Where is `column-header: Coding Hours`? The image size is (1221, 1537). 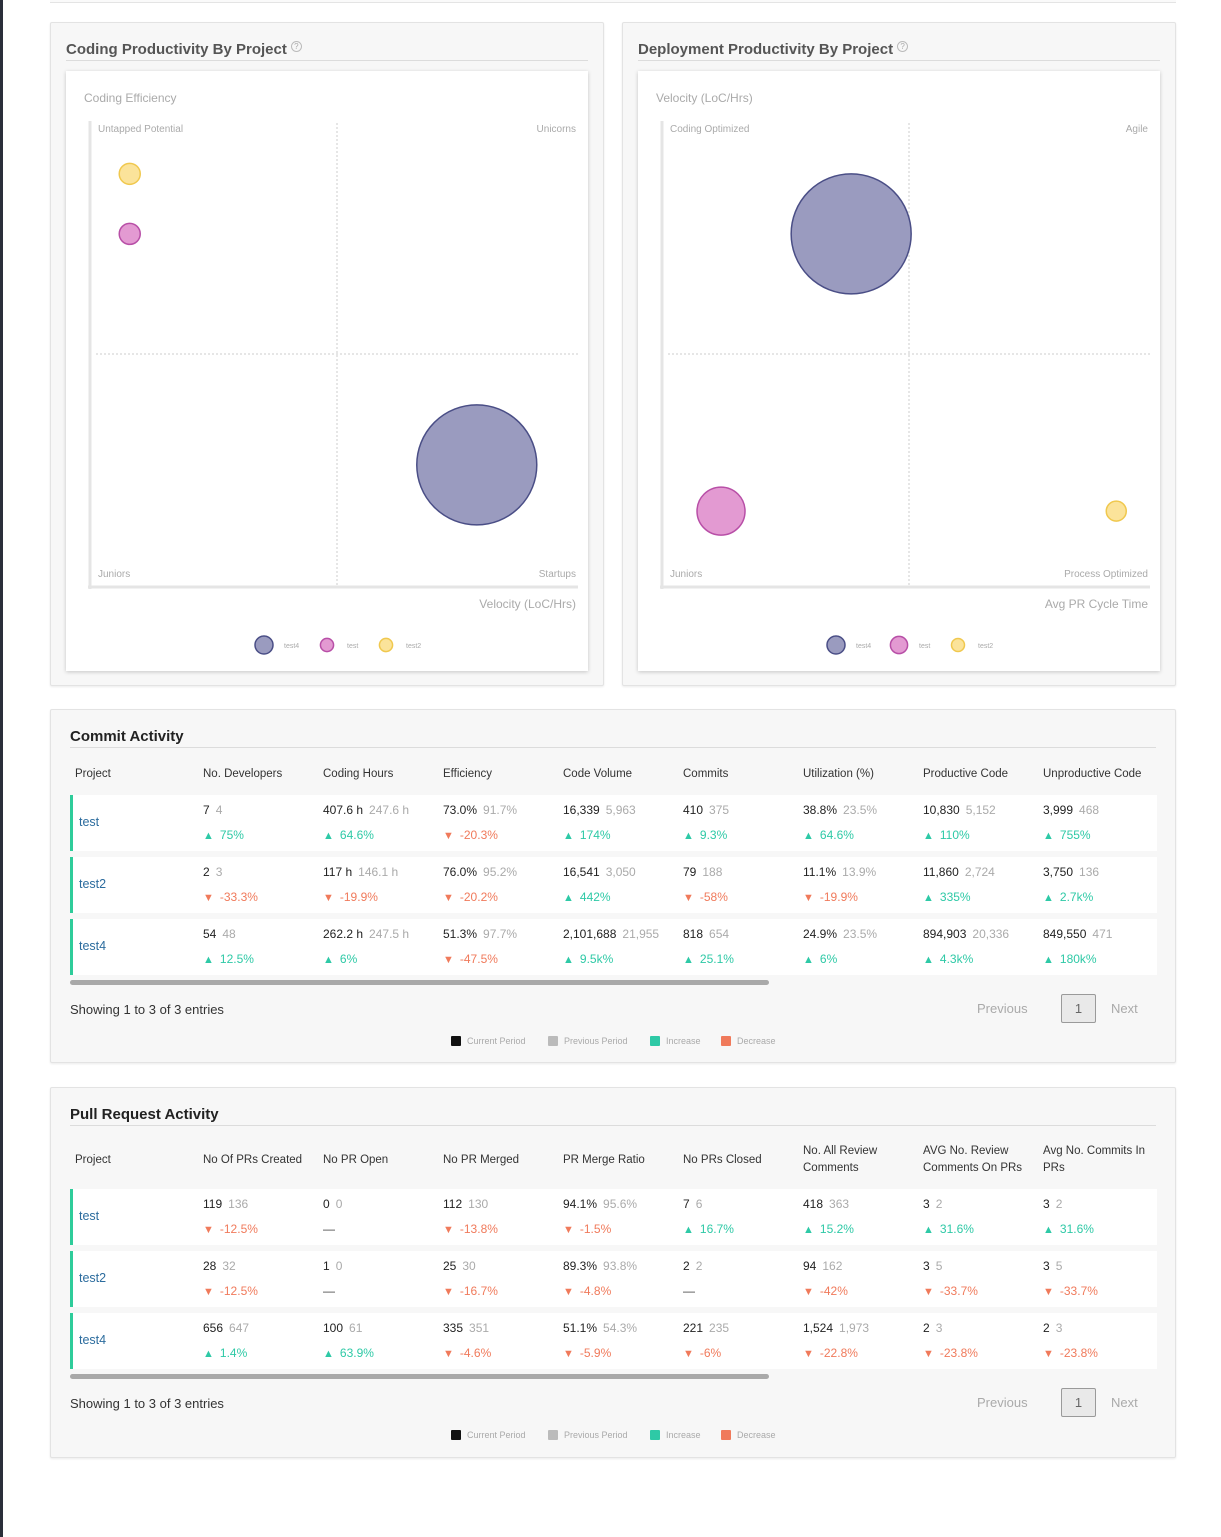
column-header: Coding Hours is located at coordinates (358, 773).